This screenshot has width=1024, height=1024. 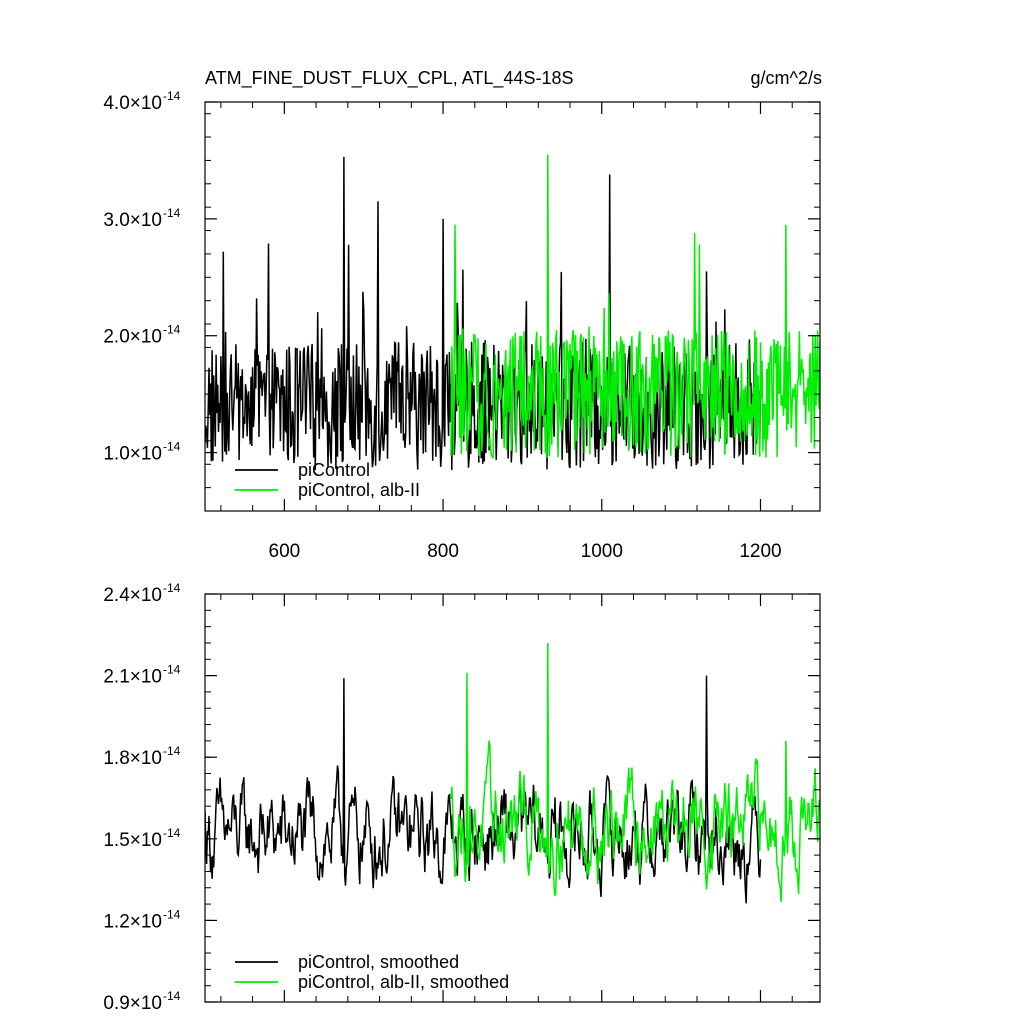 What do you see at coordinates (132, 840) in the screenshot?
I see `y-tick-label: 1.5×10` at bounding box center [132, 840].